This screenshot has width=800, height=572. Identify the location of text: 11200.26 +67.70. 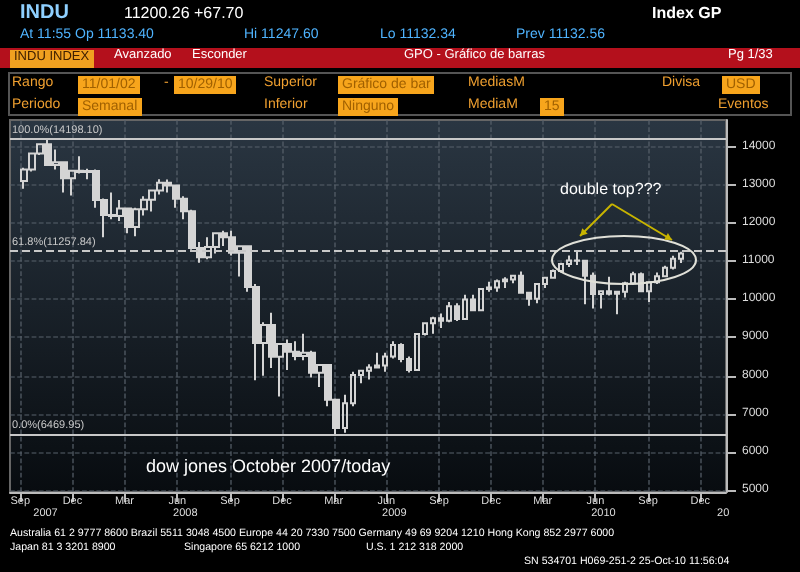
(184, 13).